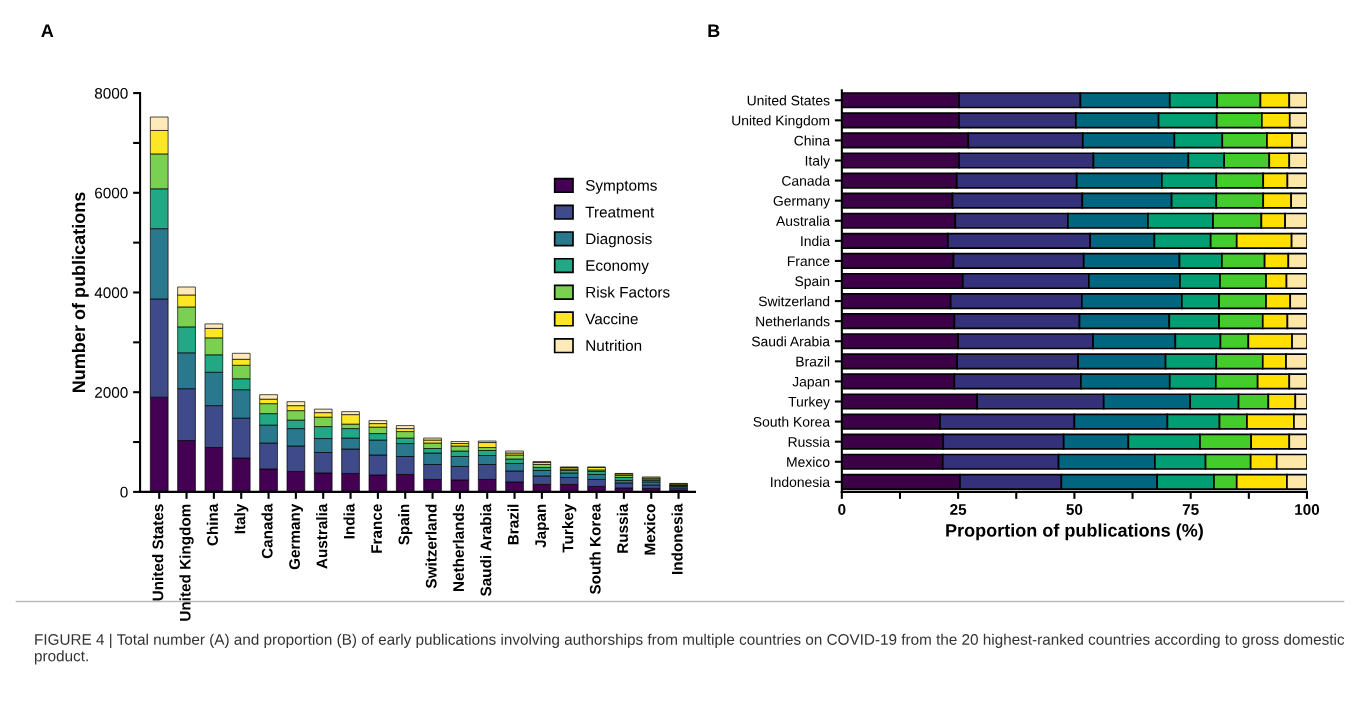 This screenshot has height=716, width=1360. What do you see at coordinates (614, 345) in the screenshot?
I see `legend-label: Nutrition` at bounding box center [614, 345].